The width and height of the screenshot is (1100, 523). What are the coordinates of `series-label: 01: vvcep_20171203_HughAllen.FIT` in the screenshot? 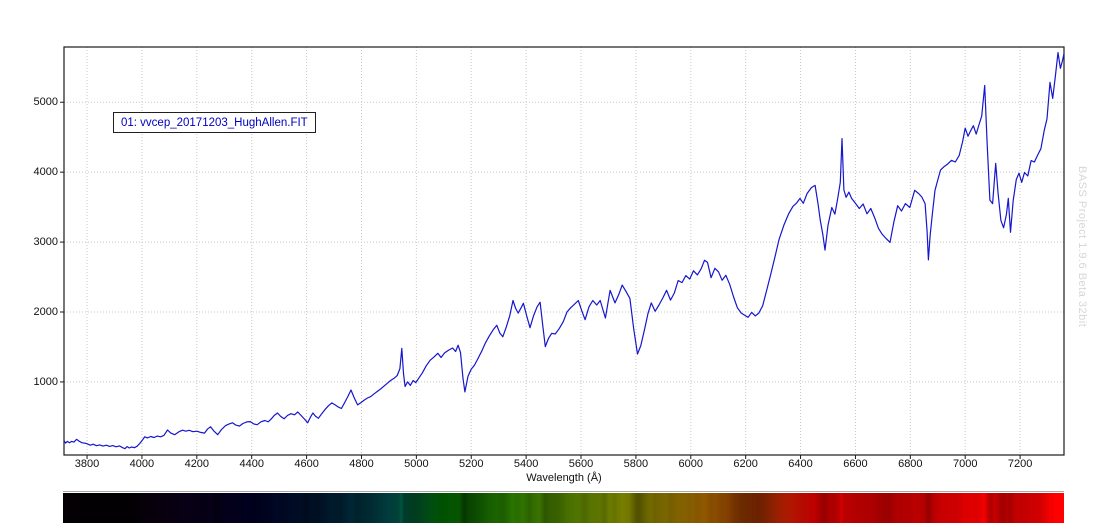 It's located at (214, 122).